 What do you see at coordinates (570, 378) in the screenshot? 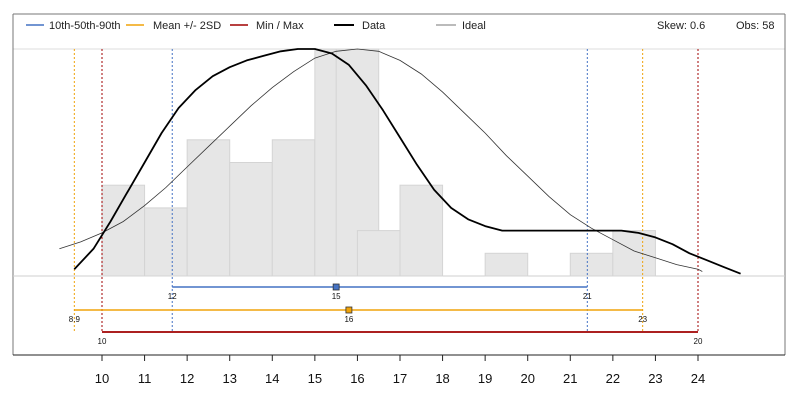
I see `x-tick-label: 21` at bounding box center [570, 378].